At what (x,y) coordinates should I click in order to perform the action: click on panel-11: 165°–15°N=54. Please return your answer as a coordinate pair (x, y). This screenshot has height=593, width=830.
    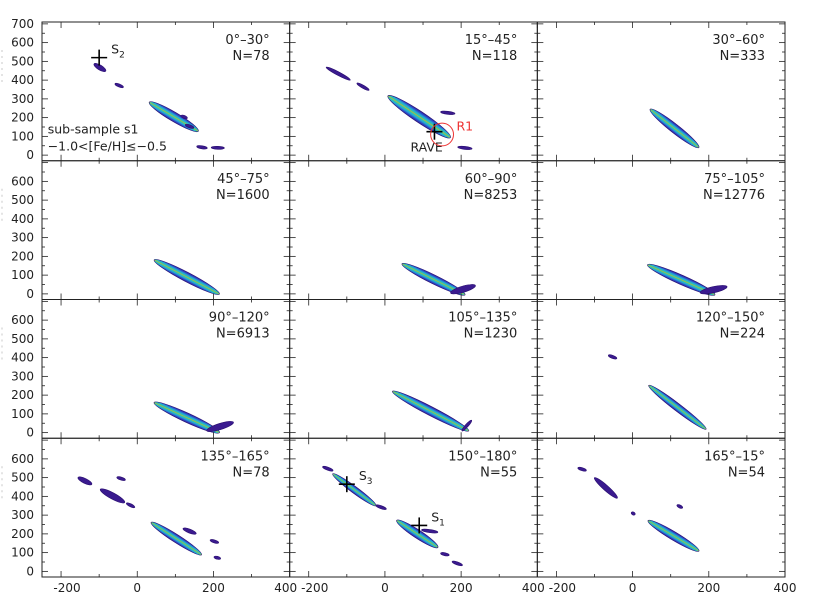
    Looking at the image, I should click on (661, 507).